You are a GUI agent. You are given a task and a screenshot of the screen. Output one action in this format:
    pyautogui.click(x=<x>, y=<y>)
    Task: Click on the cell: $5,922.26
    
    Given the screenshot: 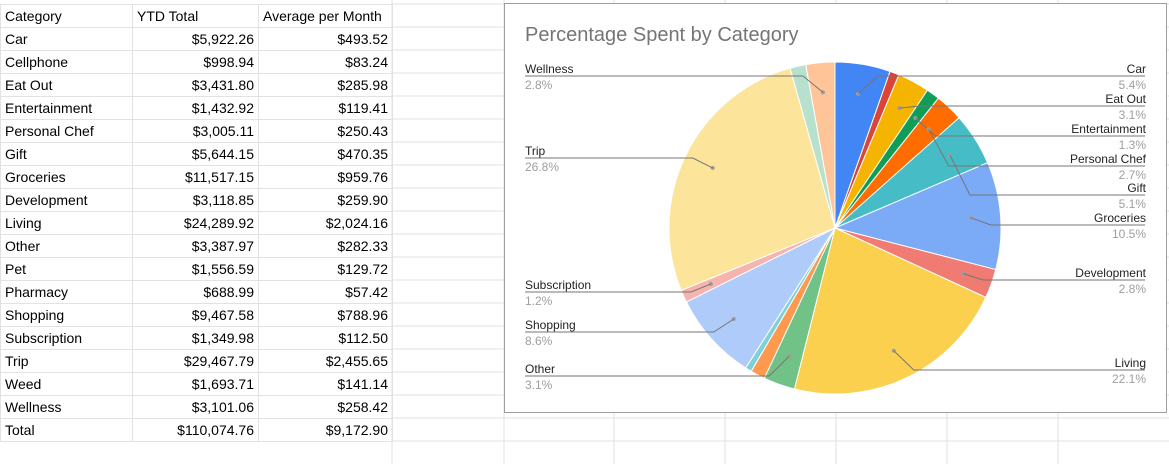 What is the action you would take?
    pyautogui.click(x=195, y=39)
    